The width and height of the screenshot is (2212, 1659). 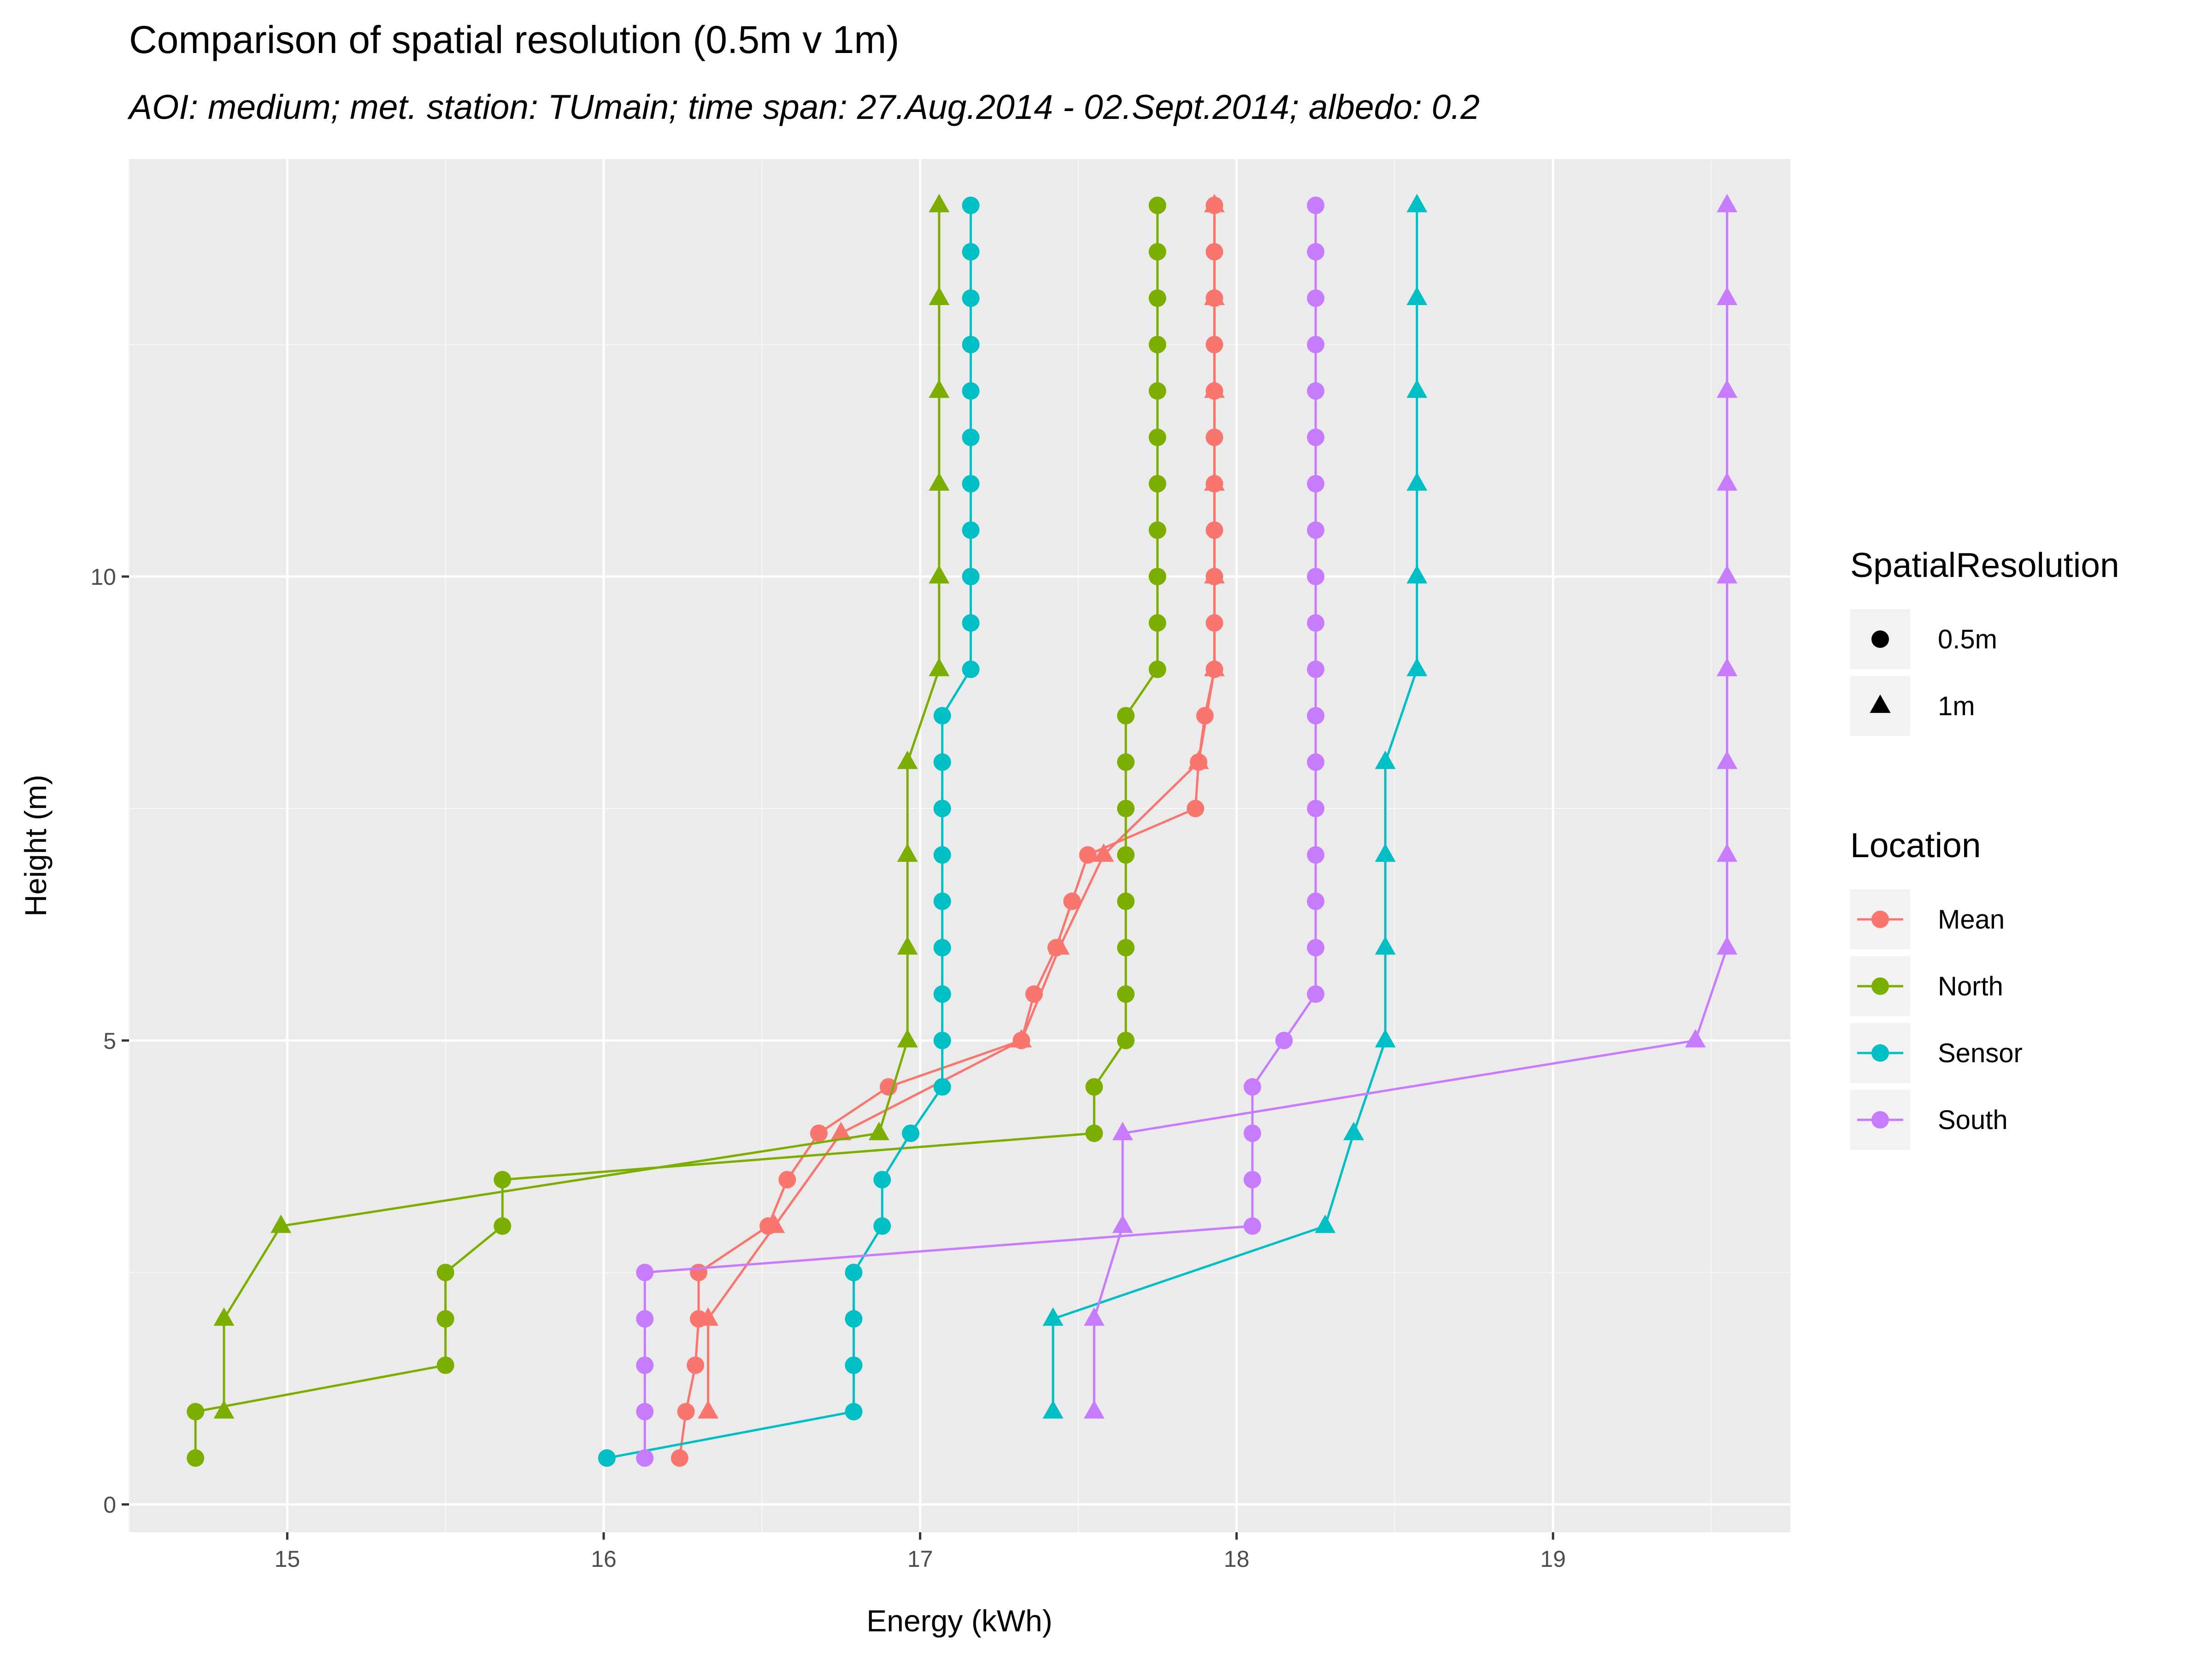 What do you see at coordinates (1235, 806) in the screenshot?
I see `series-sensor-1m` at bounding box center [1235, 806].